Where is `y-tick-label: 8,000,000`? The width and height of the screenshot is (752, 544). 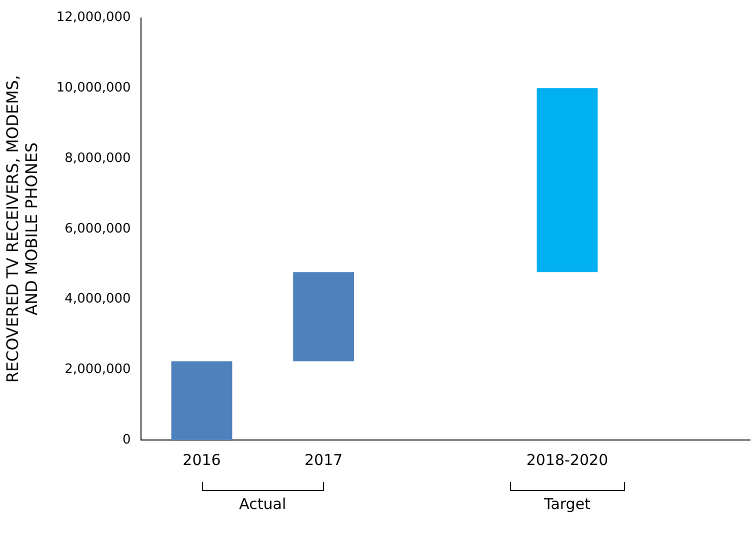
y-tick-label: 8,000,000 is located at coordinates (97, 158).